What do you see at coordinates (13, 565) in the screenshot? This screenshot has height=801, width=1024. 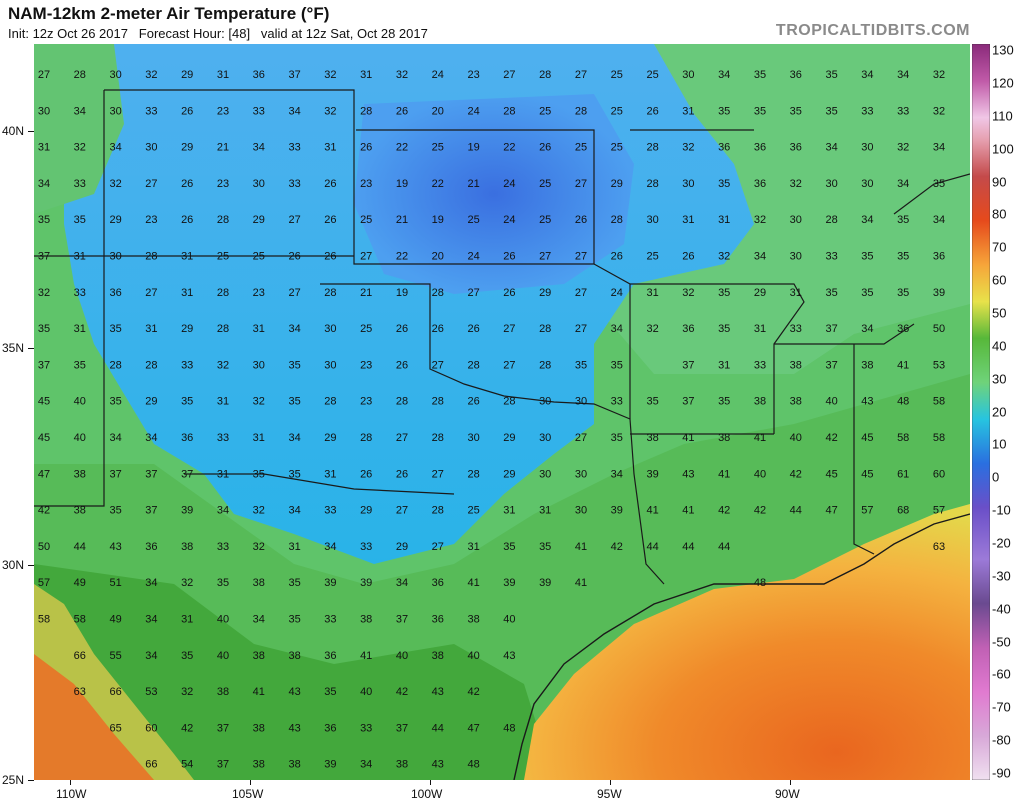 I see `lat-label-30n: 30N` at bounding box center [13, 565].